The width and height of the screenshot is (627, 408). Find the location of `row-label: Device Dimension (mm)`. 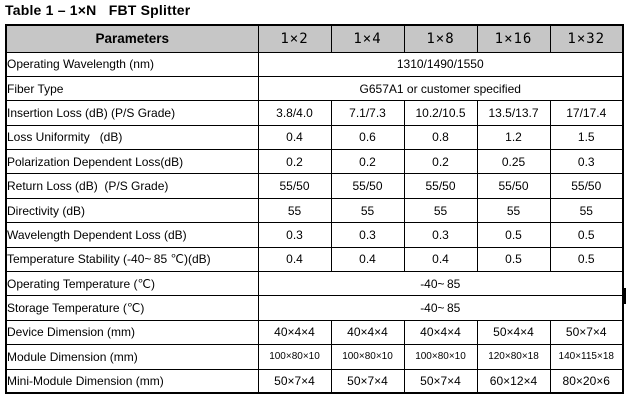

row-label: Device Dimension (mm) is located at coordinates (132, 332).